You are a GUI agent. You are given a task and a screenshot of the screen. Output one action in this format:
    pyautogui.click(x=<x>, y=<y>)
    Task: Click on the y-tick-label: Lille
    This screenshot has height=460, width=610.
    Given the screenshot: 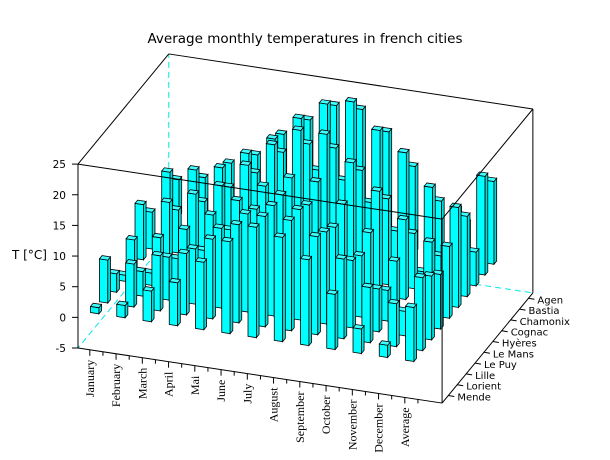 What is the action you would take?
    pyautogui.click(x=485, y=376)
    